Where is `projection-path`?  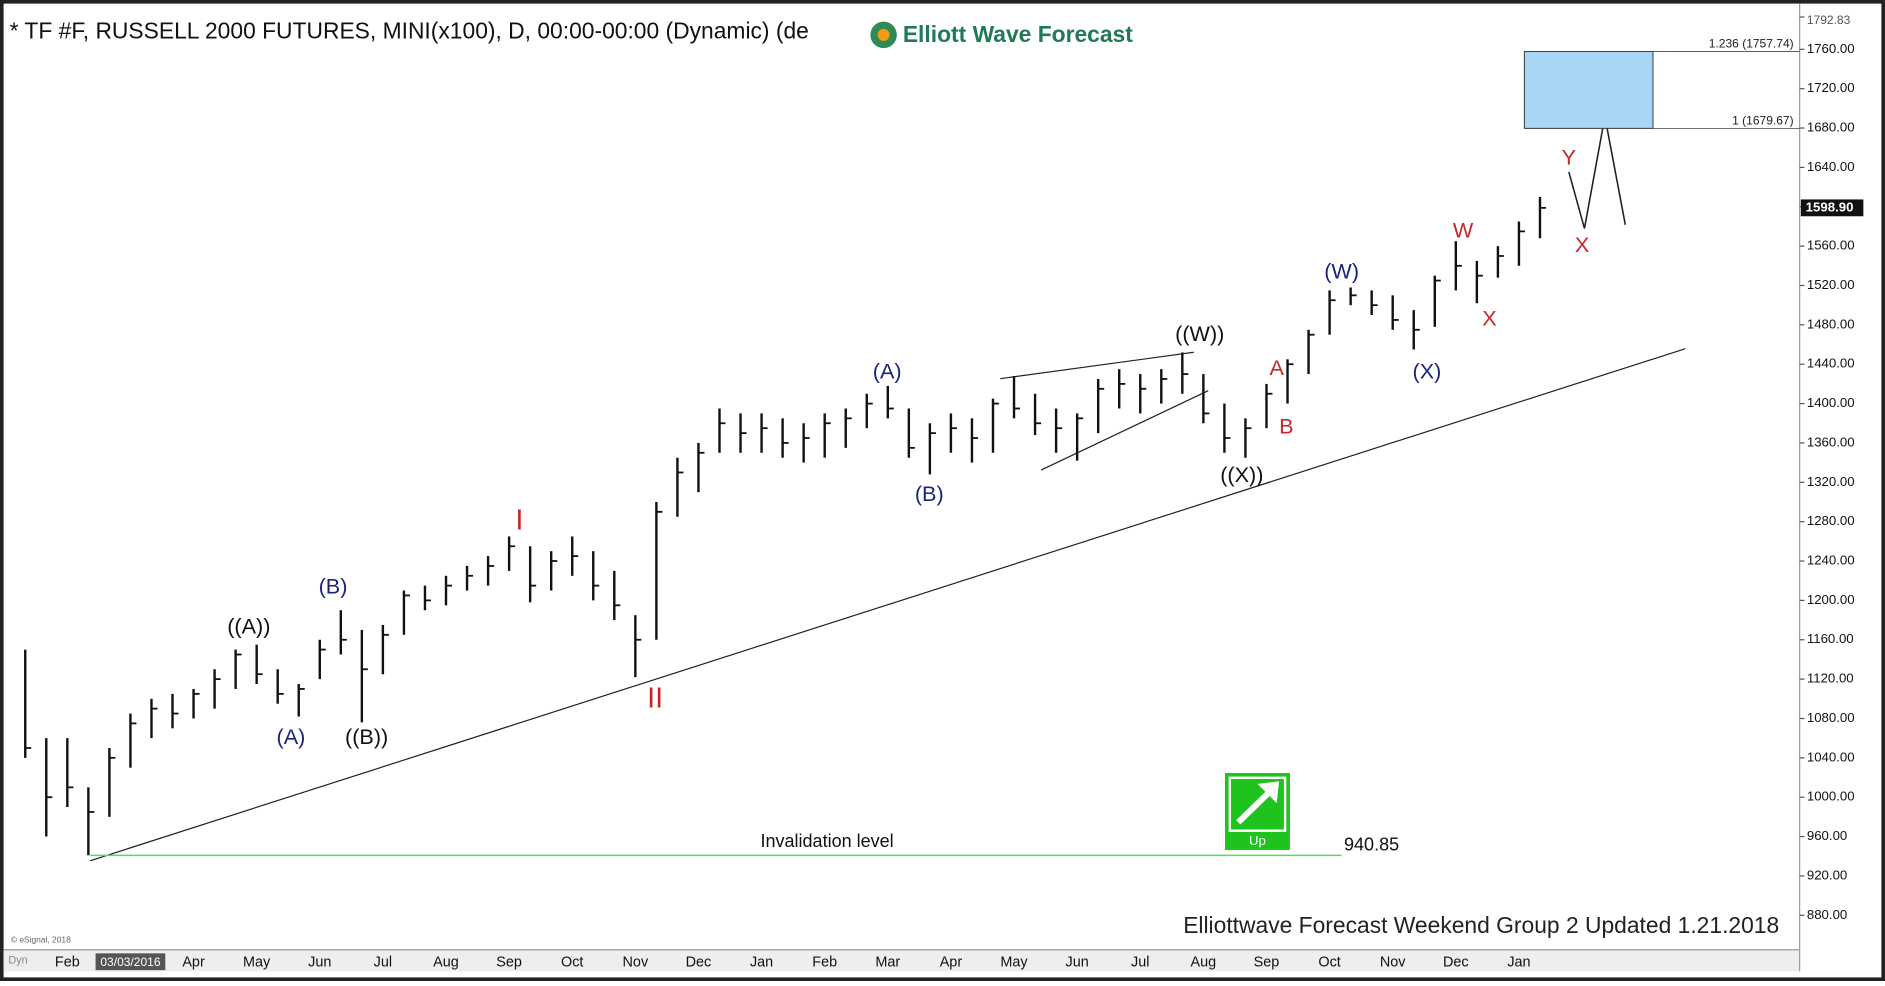 projection-path is located at coordinates (1597, 172).